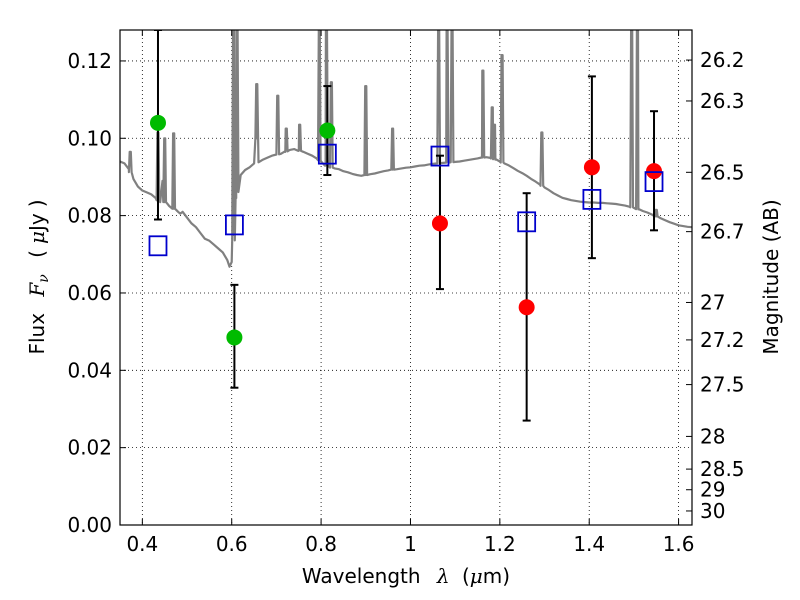 This screenshot has height=600, width=800. Describe the element at coordinates (89, 138) in the screenshot. I see `y-tick-label: 0.10` at that location.